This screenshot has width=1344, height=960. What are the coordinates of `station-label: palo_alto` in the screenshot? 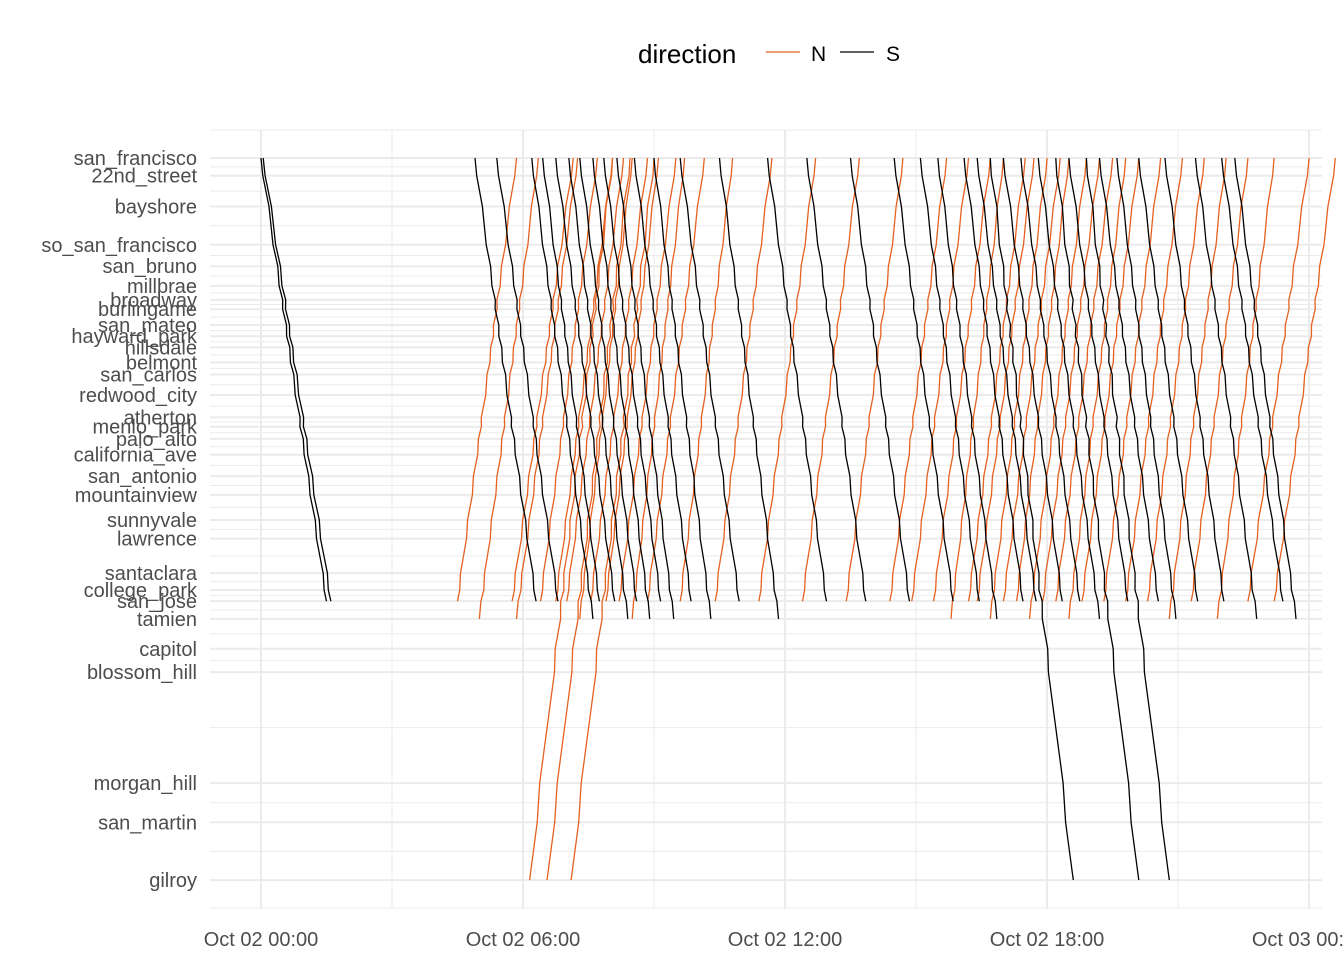 It's located at (156, 440).